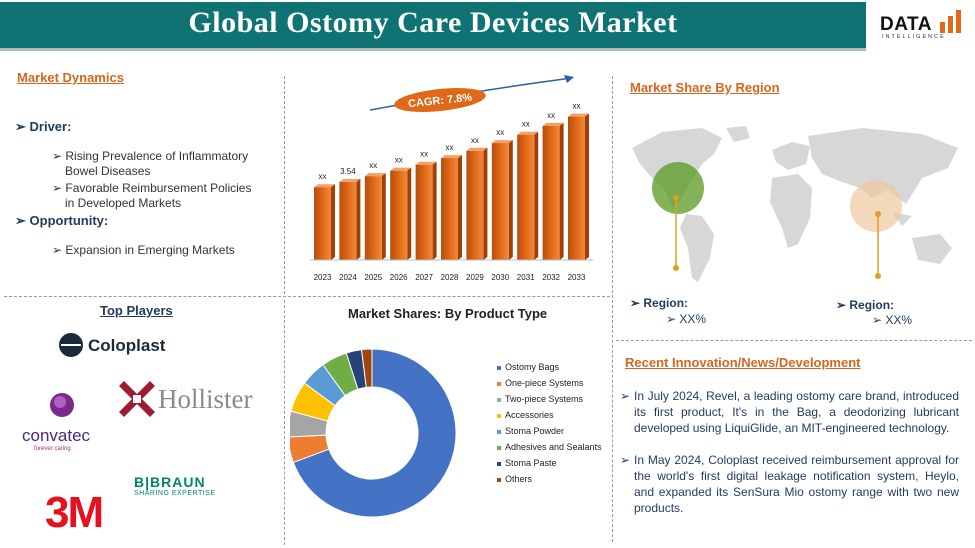 The height and width of the screenshot is (548, 975). I want to click on title-bar, so click(433, 26).